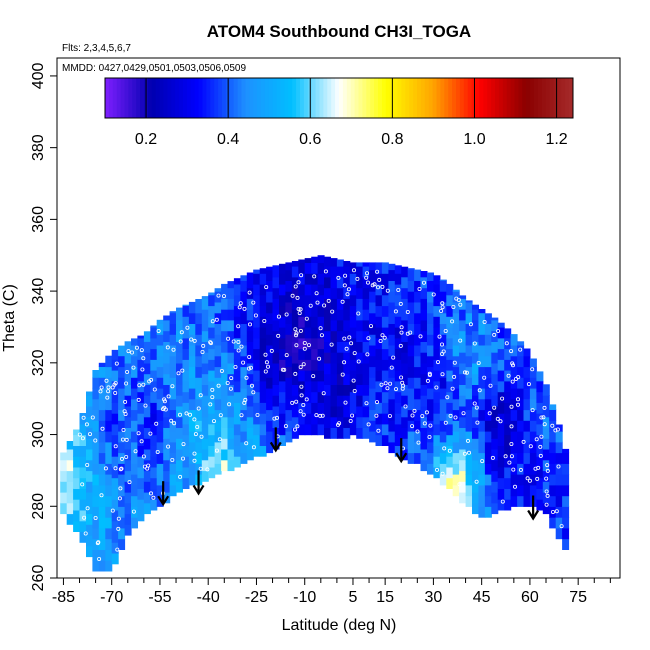 This screenshot has height=650, width=650. Describe the element at coordinates (38, 147) in the screenshot. I see `y-tick-label: 380` at that location.